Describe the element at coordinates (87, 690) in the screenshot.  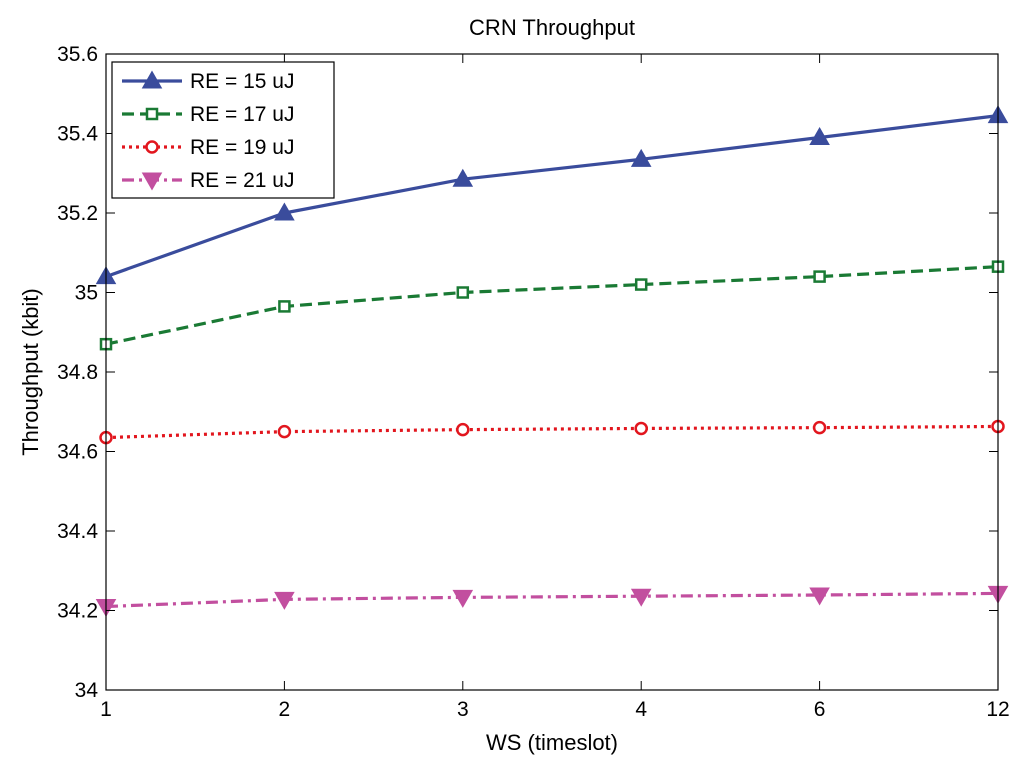
I see `y-tick-label: 34` at that location.